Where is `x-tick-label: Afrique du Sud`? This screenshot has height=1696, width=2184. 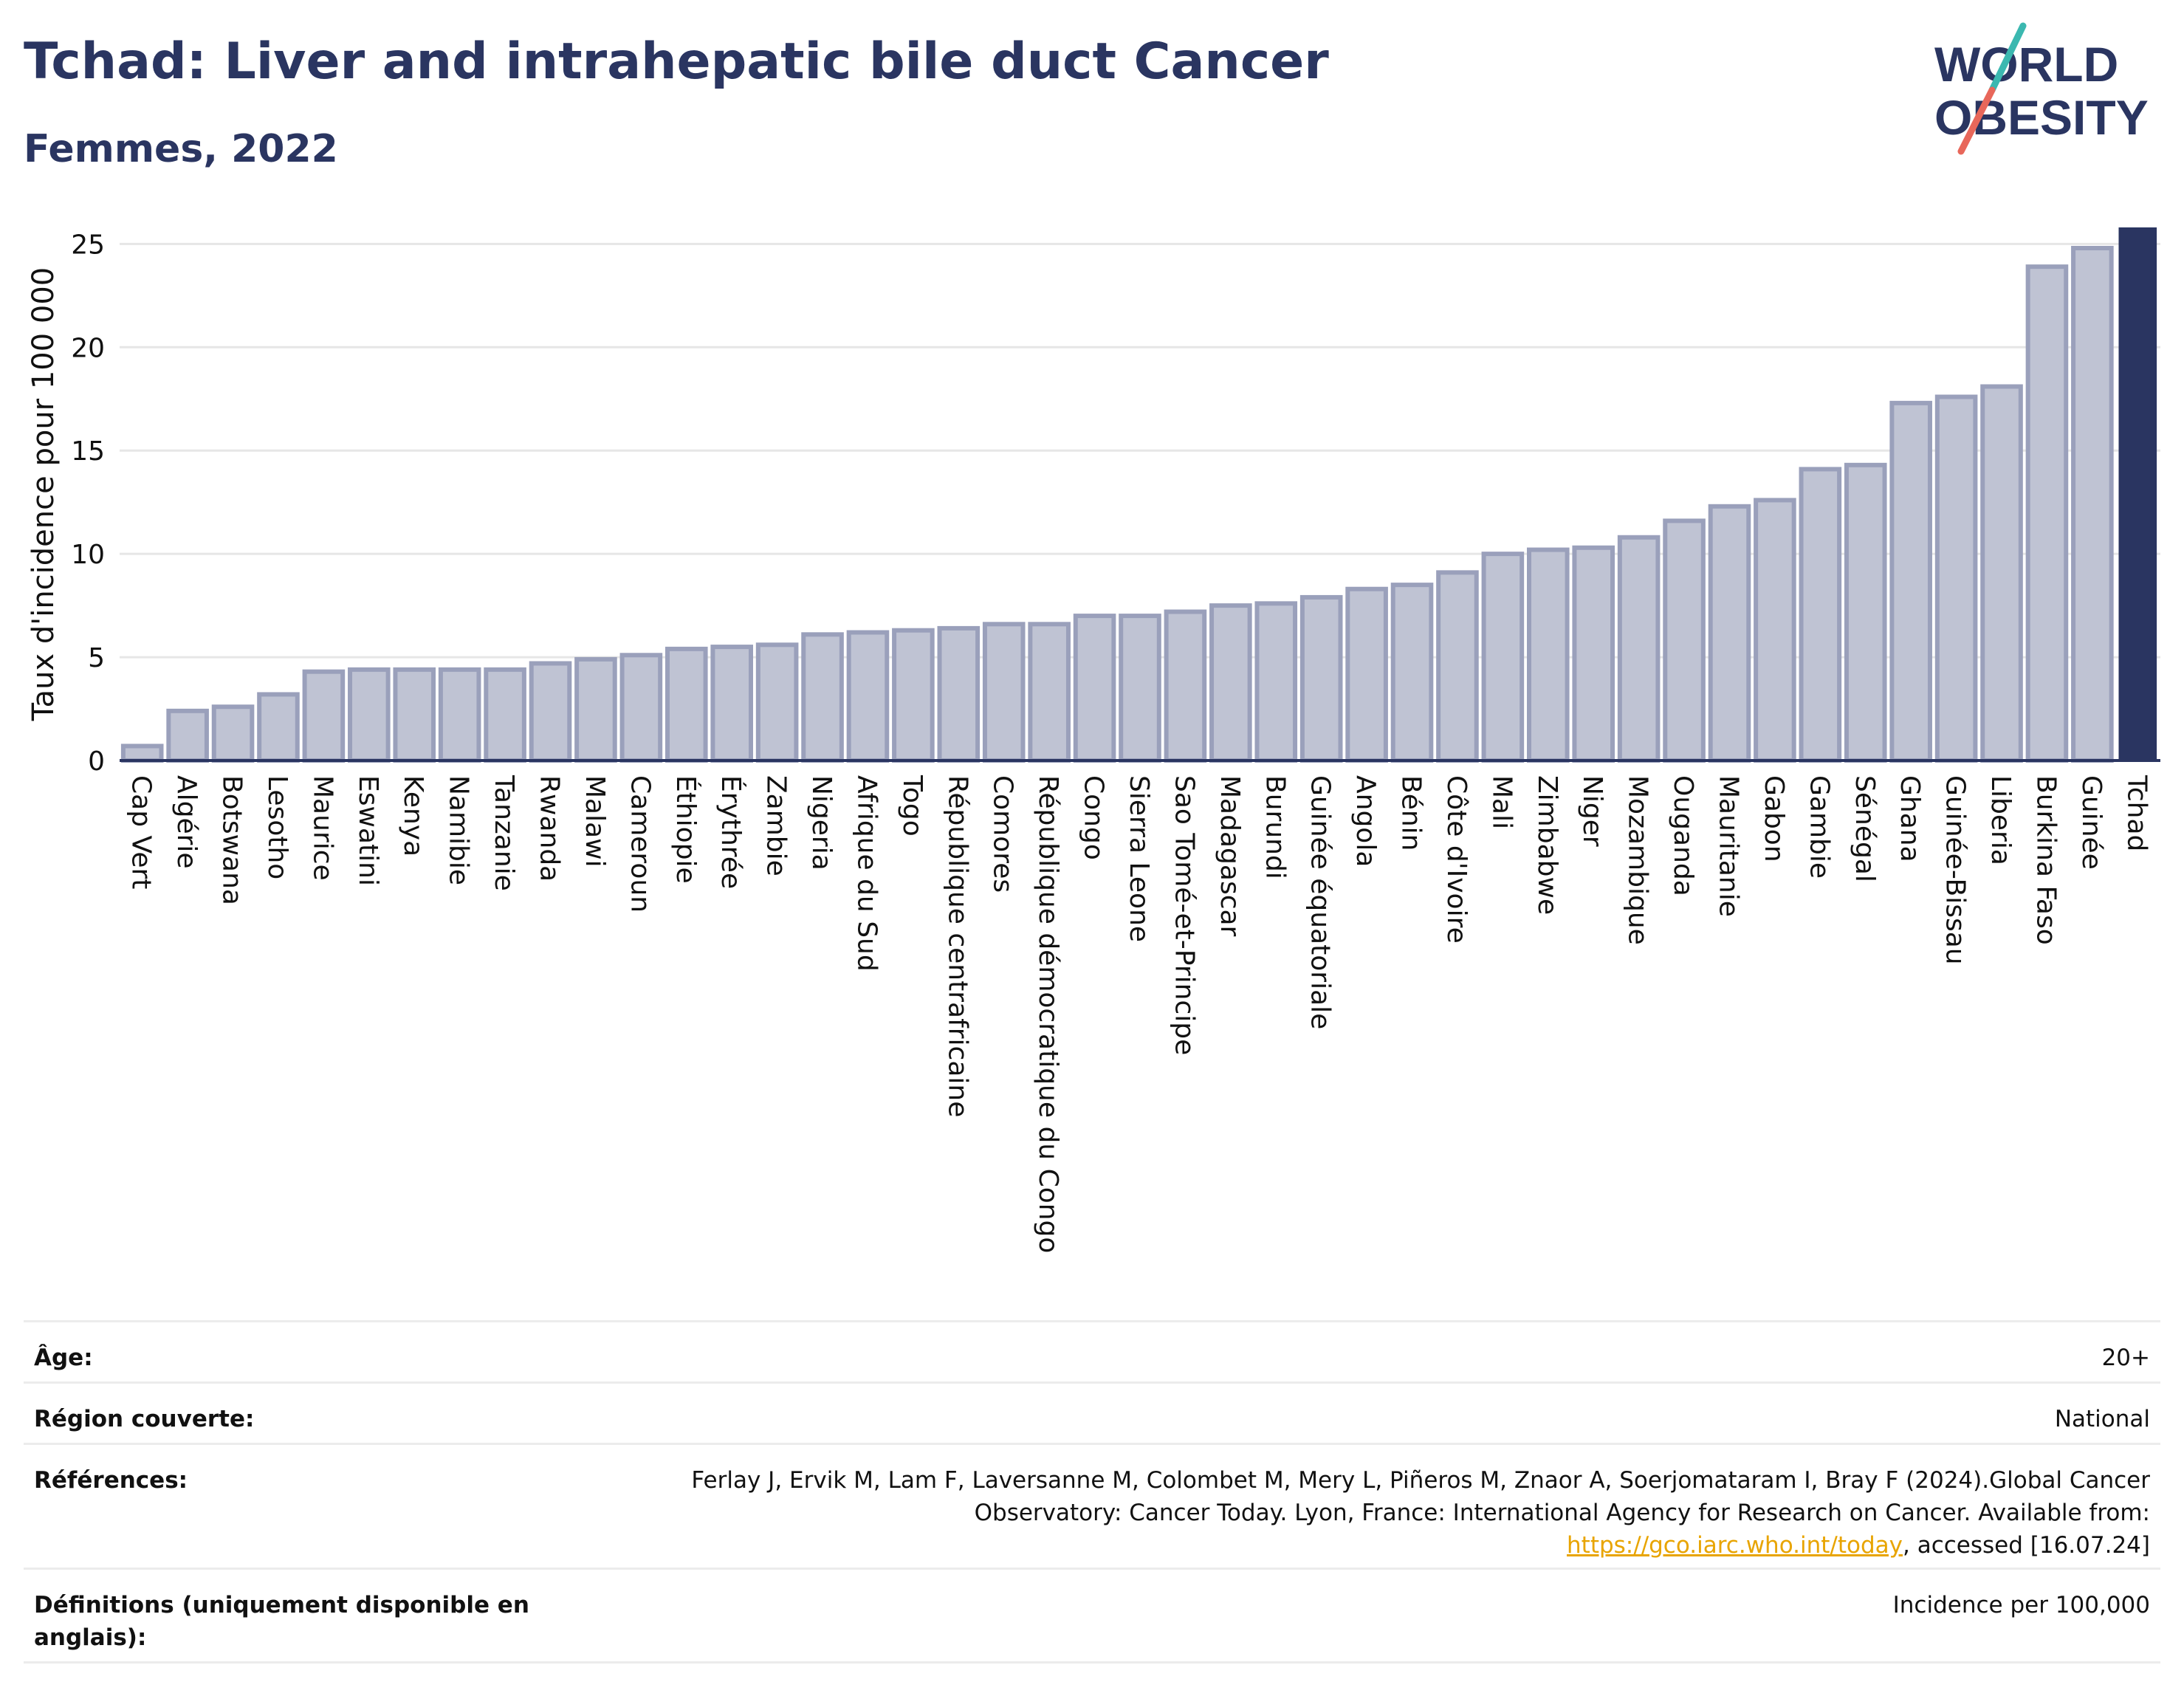
x-tick-label: Afrique du Sud is located at coordinates (867, 874).